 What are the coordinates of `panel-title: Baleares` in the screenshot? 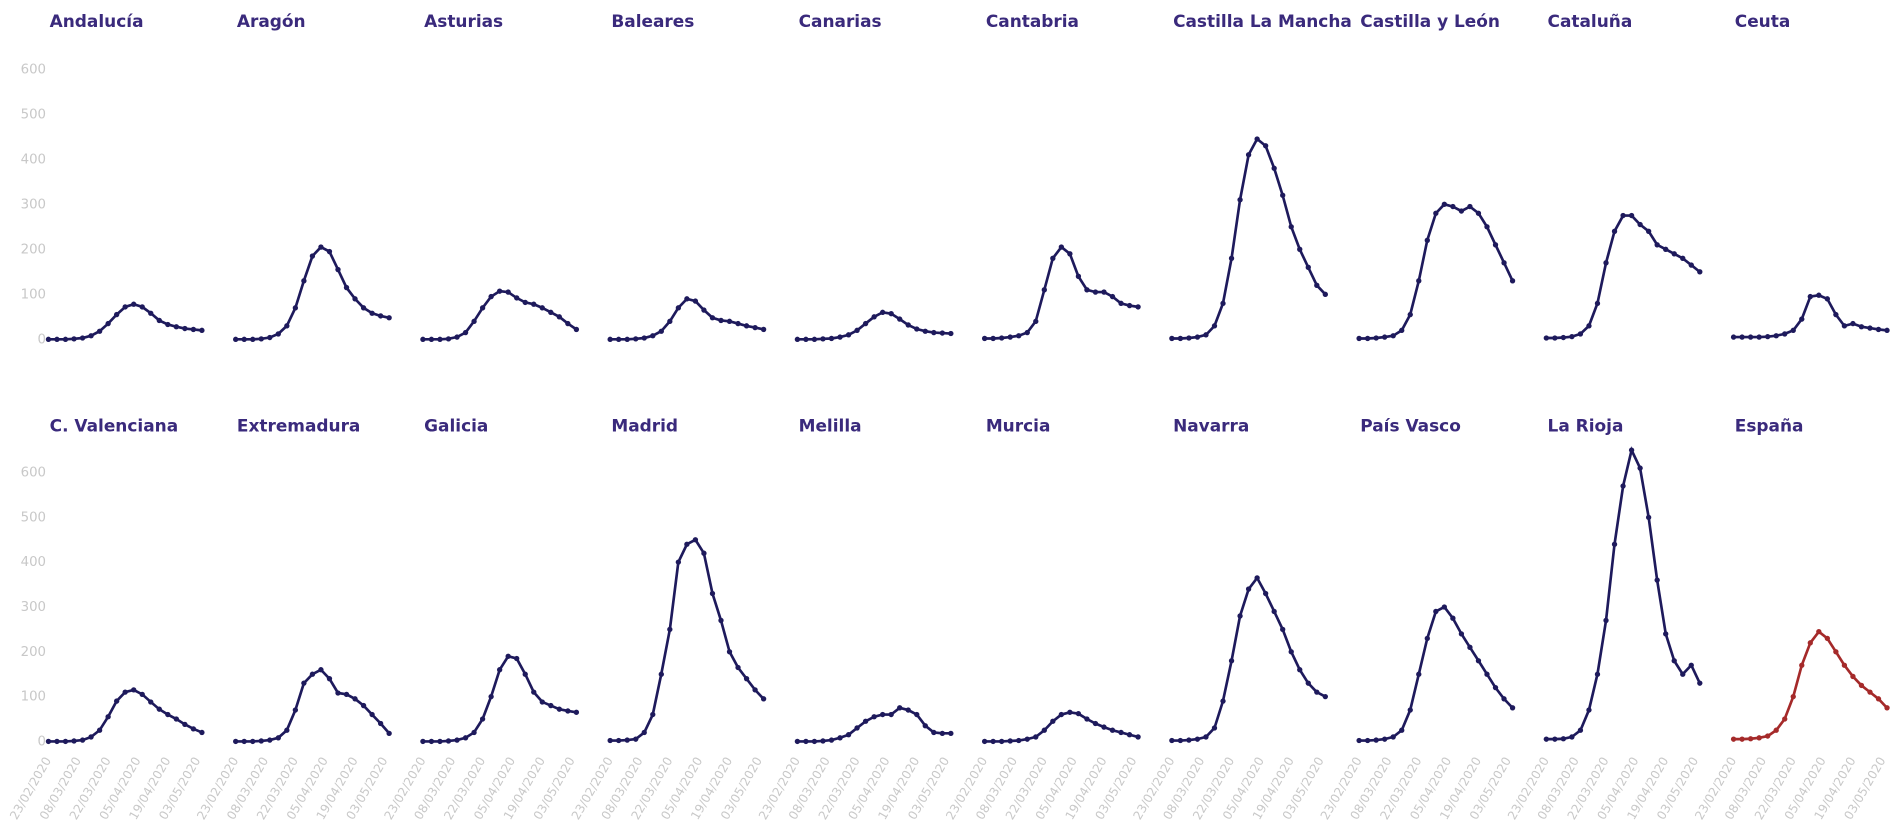 It's located at (652, 21).